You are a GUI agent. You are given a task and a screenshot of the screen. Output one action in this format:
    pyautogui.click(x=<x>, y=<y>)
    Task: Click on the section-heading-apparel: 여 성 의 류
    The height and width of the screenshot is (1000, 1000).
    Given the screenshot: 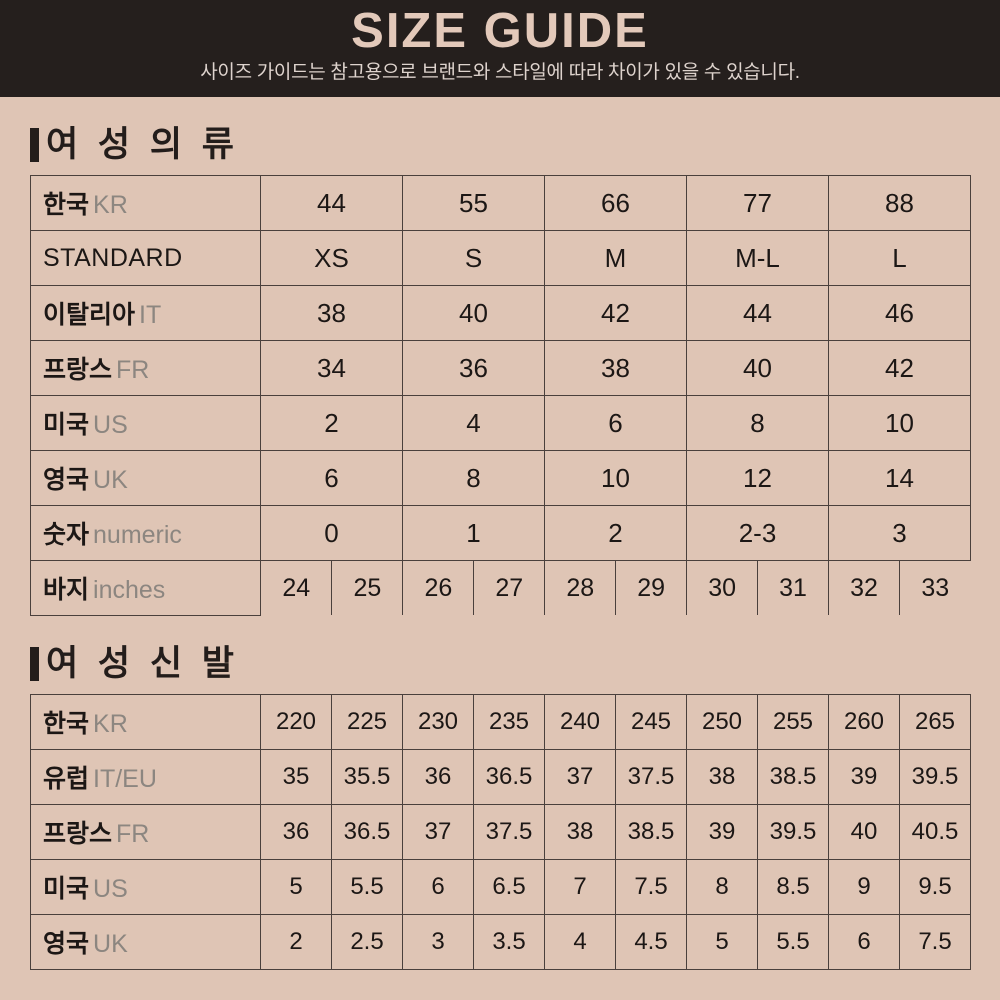 What is the action you would take?
    pyautogui.click(x=500, y=145)
    